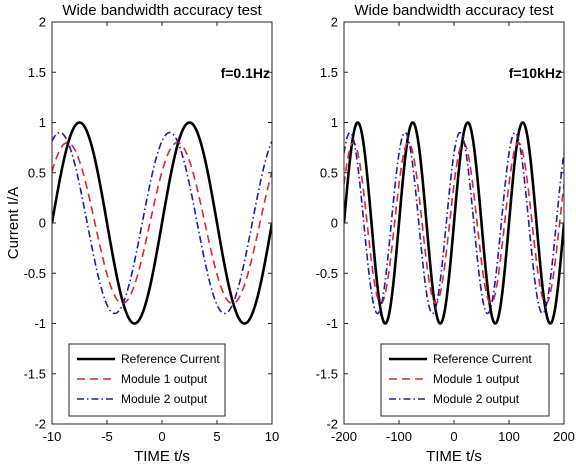  I want to click on x-tick-label: -5, so click(107, 436).